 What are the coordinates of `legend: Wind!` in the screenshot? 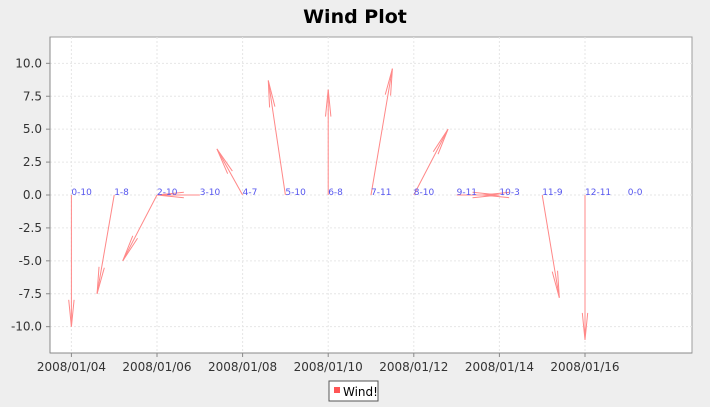 It's located at (353, 391).